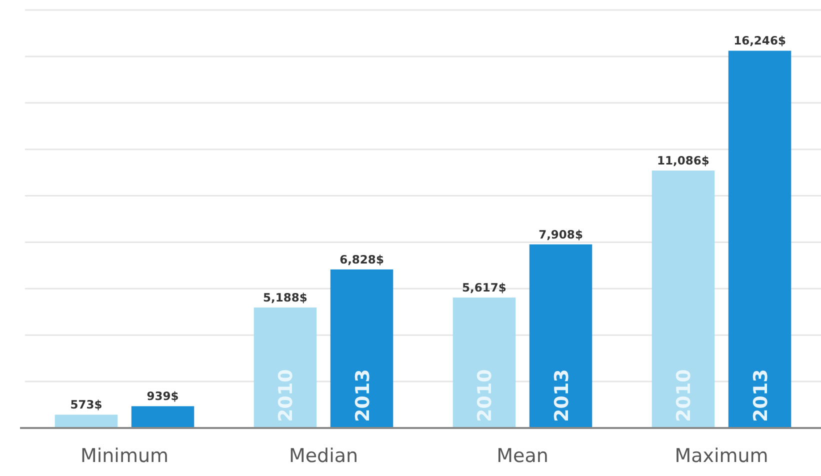  What do you see at coordinates (323, 456) in the screenshot?
I see `x-tick-label: Median` at bounding box center [323, 456].